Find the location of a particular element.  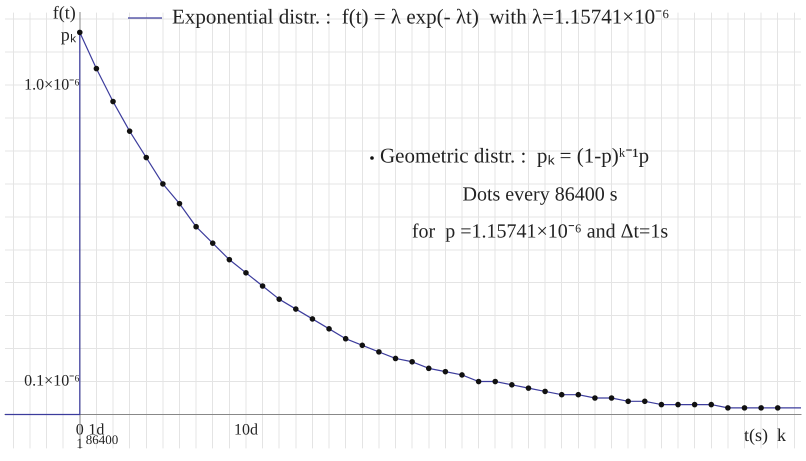

annotation: 1 is located at coordinates (80, 444).